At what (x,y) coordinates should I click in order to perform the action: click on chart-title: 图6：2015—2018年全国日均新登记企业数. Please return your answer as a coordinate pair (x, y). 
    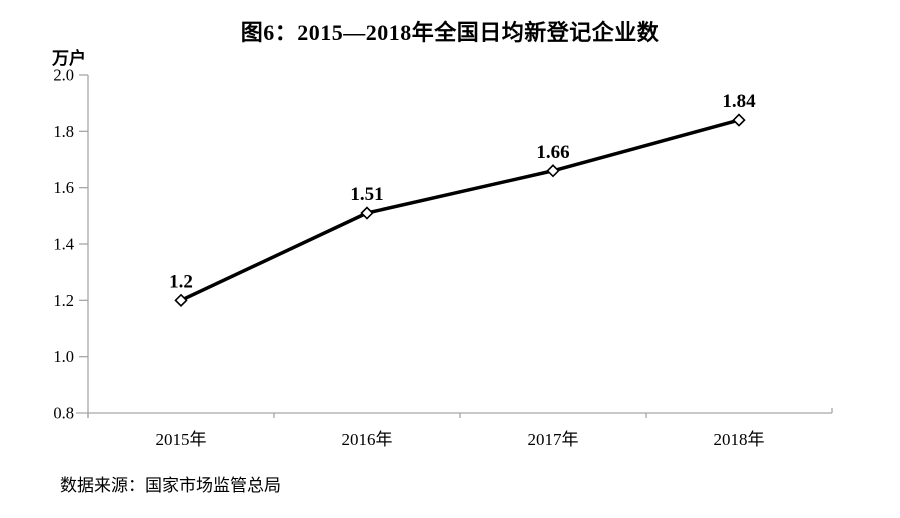
    Looking at the image, I should click on (450, 32).